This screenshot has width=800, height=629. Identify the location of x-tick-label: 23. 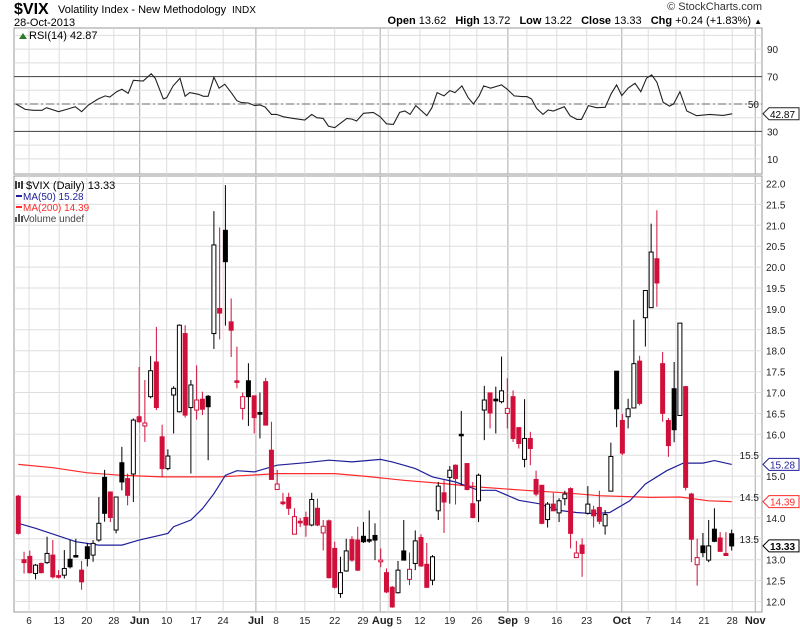
(587, 621).